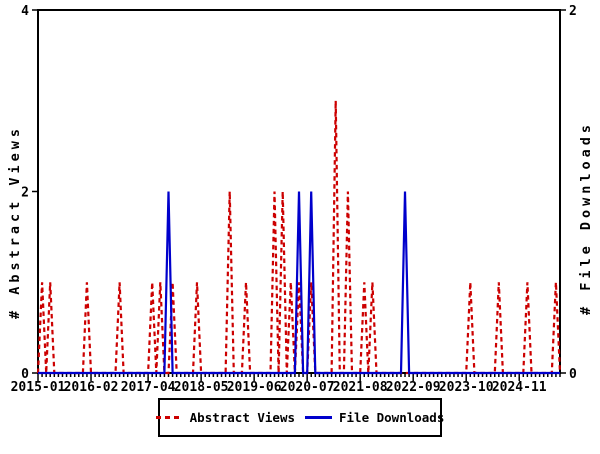 This screenshot has height=454, width=600. Describe the element at coordinates (25, 374) in the screenshot. I see `y-left-tick-label: 0` at that location.